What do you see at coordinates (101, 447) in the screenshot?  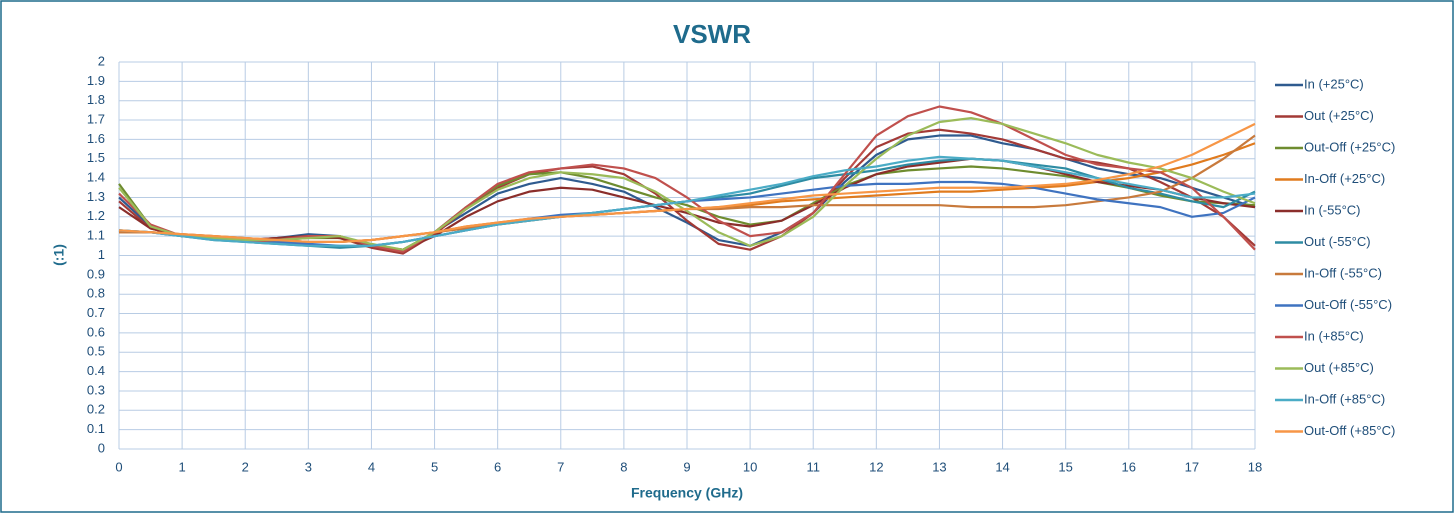 I see `y-tick-label: 0` at bounding box center [101, 447].